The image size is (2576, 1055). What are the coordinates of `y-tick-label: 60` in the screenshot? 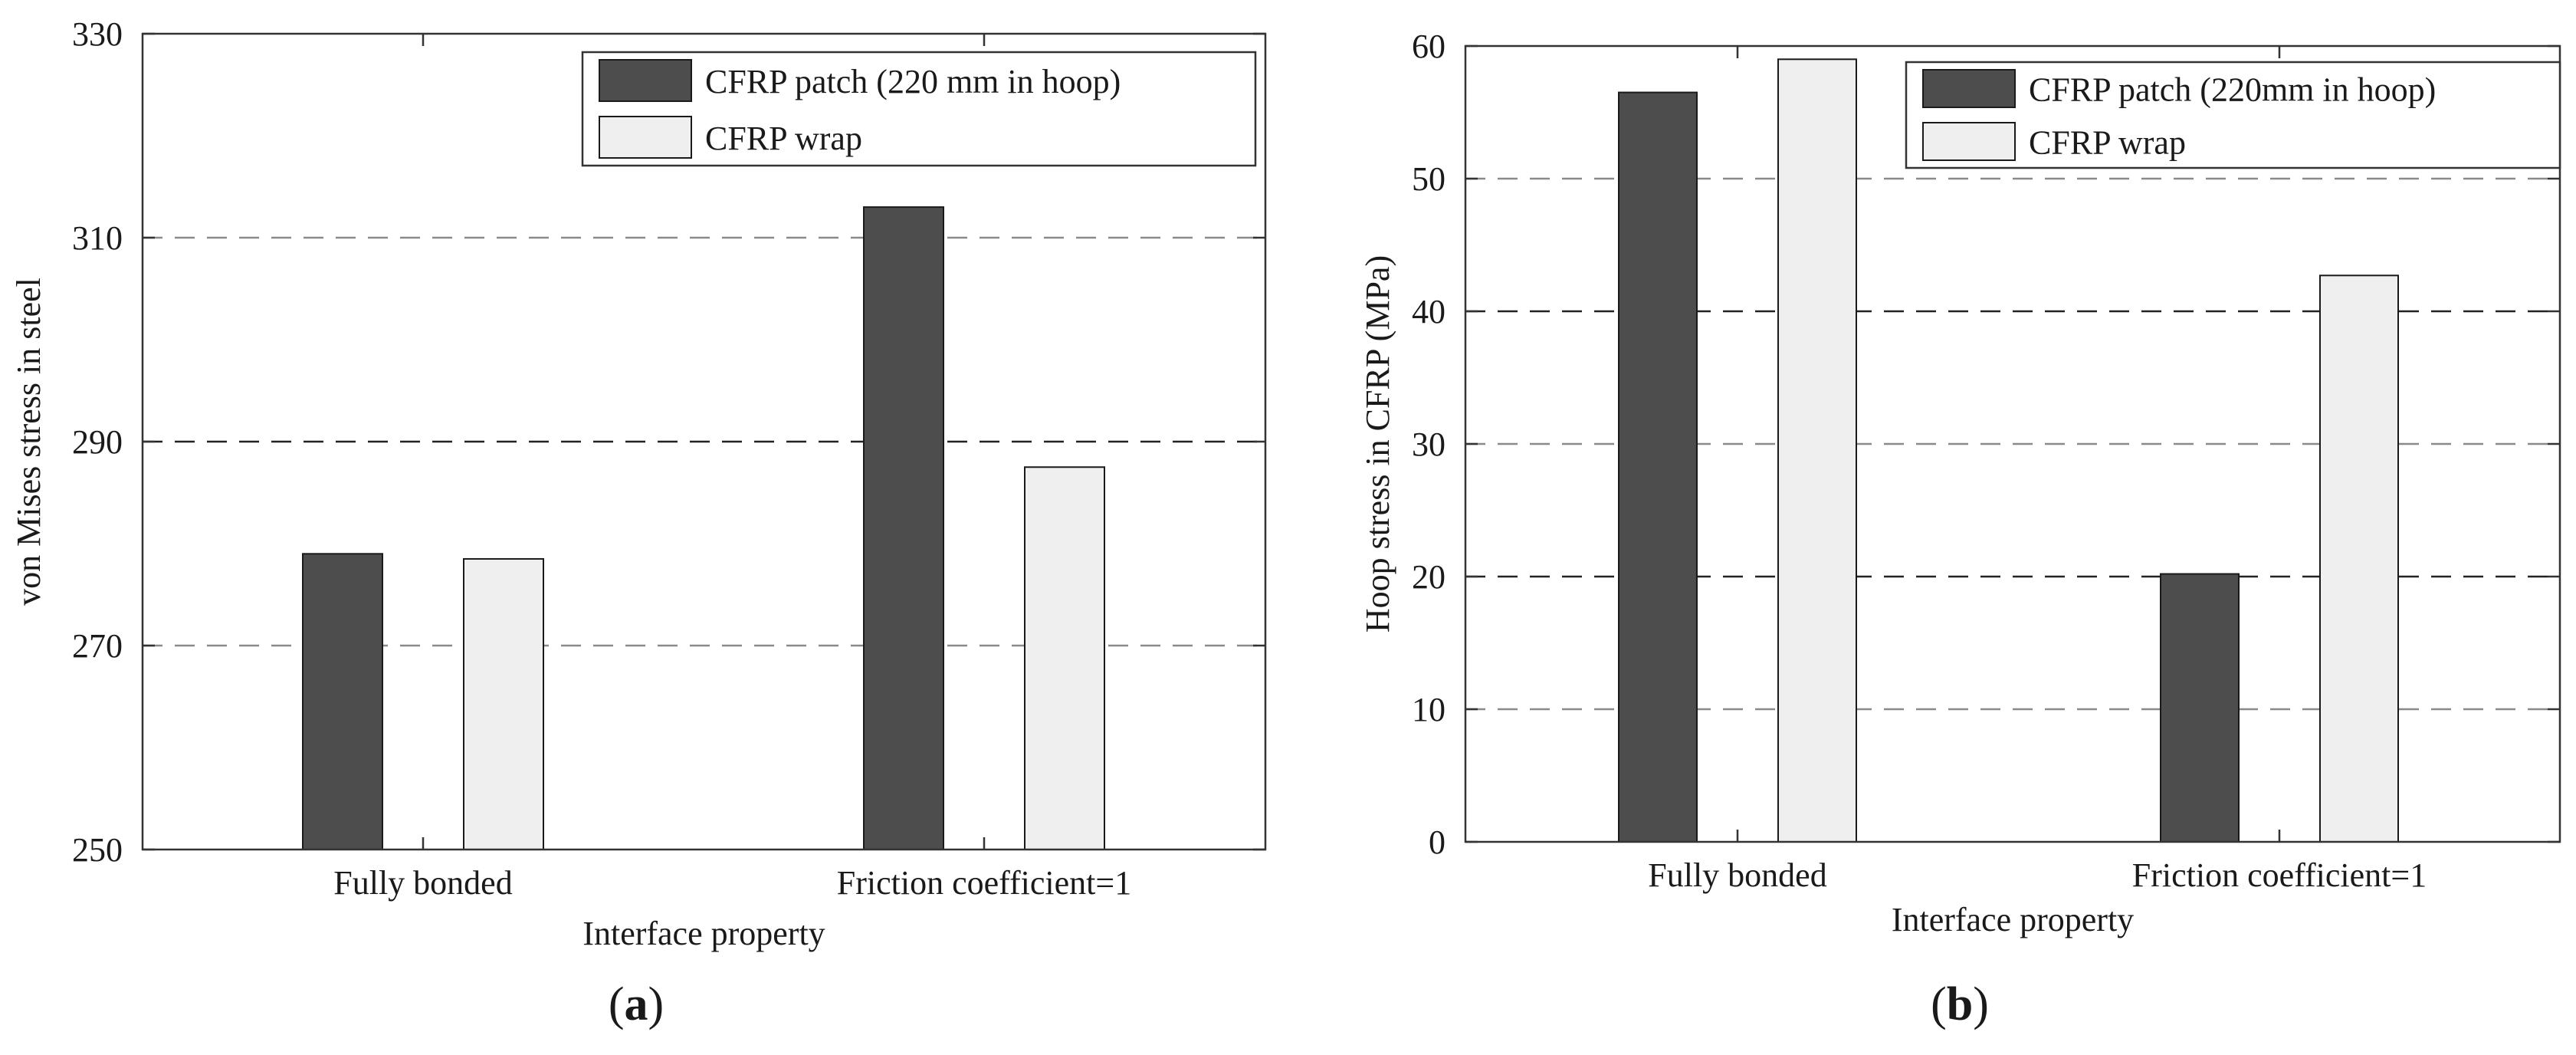 It's located at (1429, 46).